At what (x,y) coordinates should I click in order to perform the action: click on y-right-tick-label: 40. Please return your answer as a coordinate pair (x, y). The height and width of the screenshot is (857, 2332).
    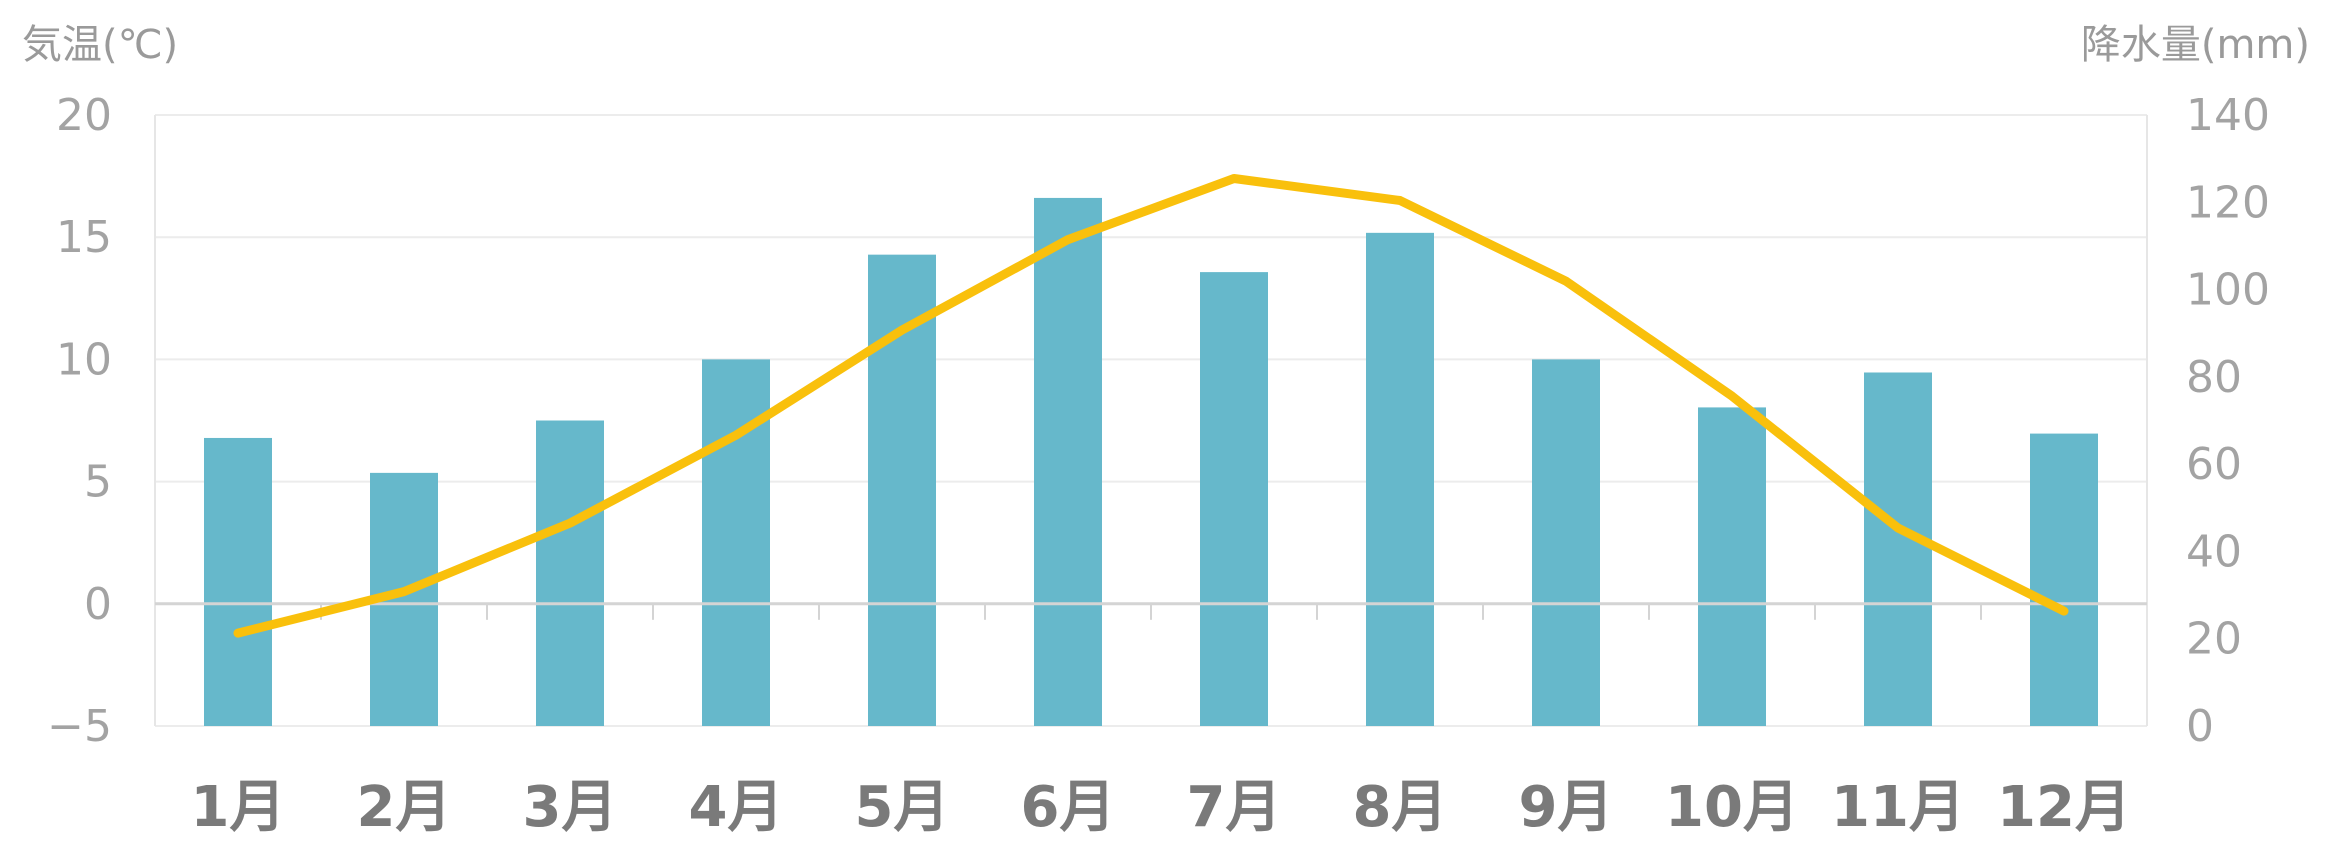
    Looking at the image, I should click on (2214, 551).